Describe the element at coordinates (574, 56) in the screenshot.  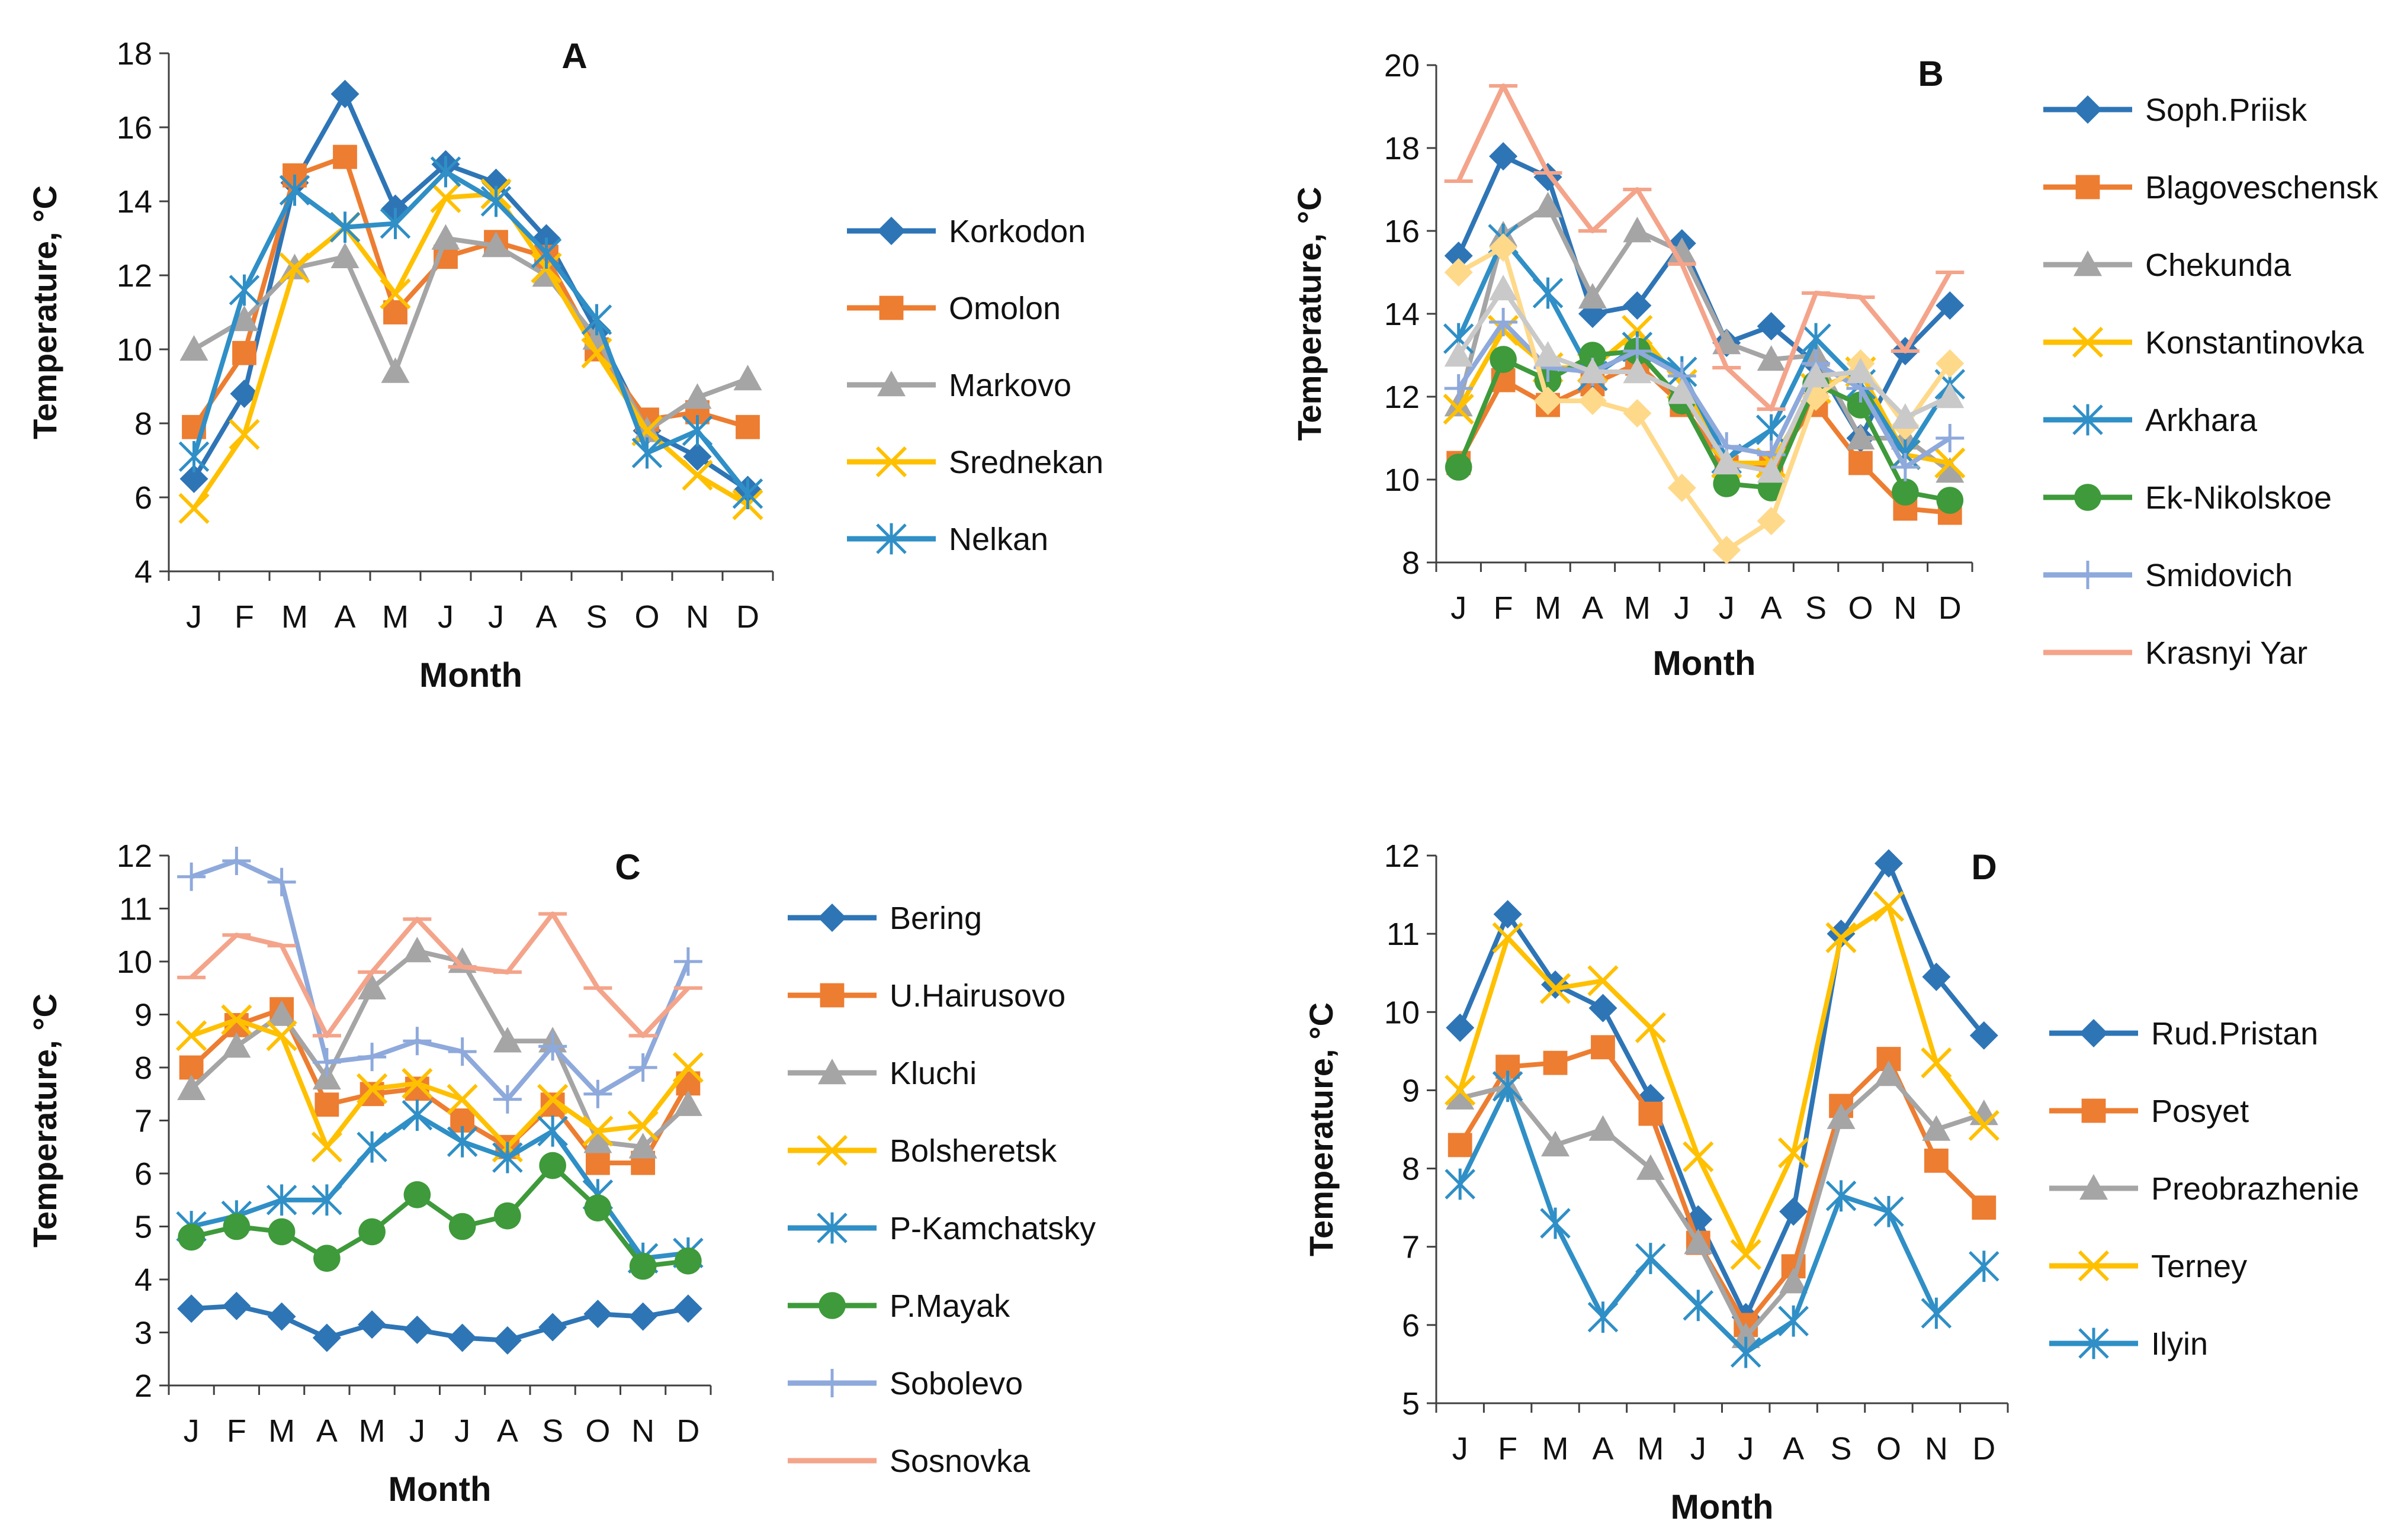
I see `panel-a-title: A` at that location.